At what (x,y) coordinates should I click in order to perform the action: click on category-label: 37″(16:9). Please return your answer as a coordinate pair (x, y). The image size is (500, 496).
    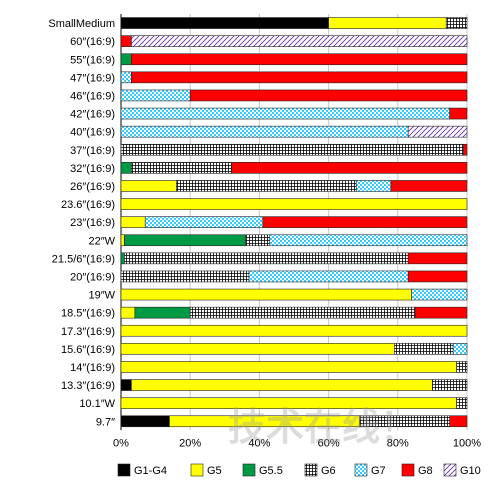
    Looking at the image, I should click on (92, 151).